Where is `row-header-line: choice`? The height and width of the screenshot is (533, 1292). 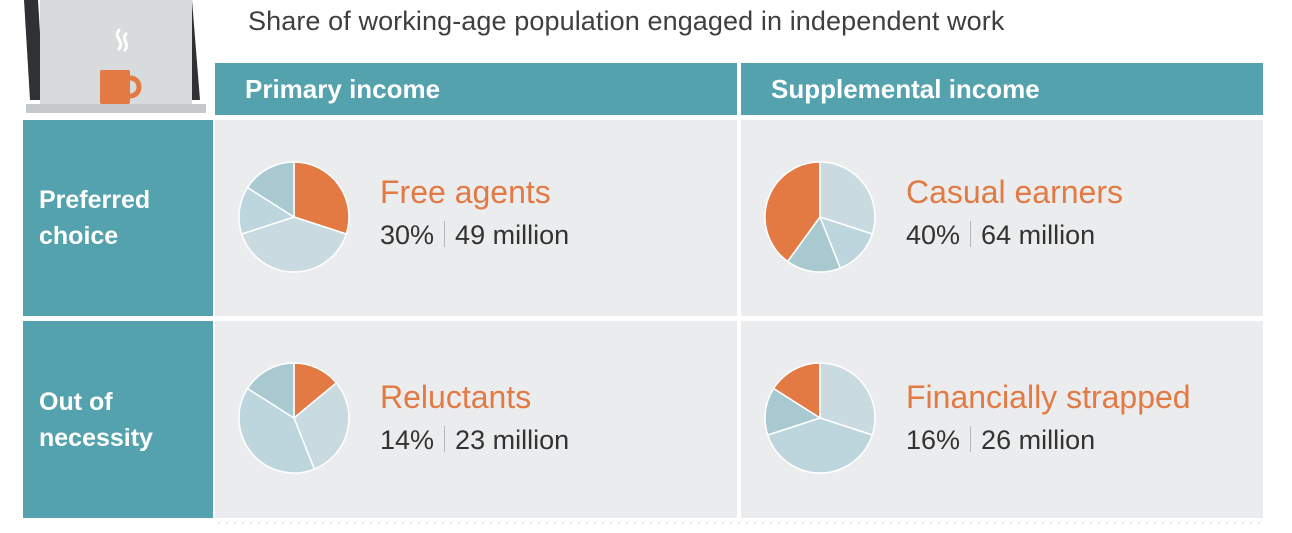 row-header-line: choice is located at coordinates (79, 236).